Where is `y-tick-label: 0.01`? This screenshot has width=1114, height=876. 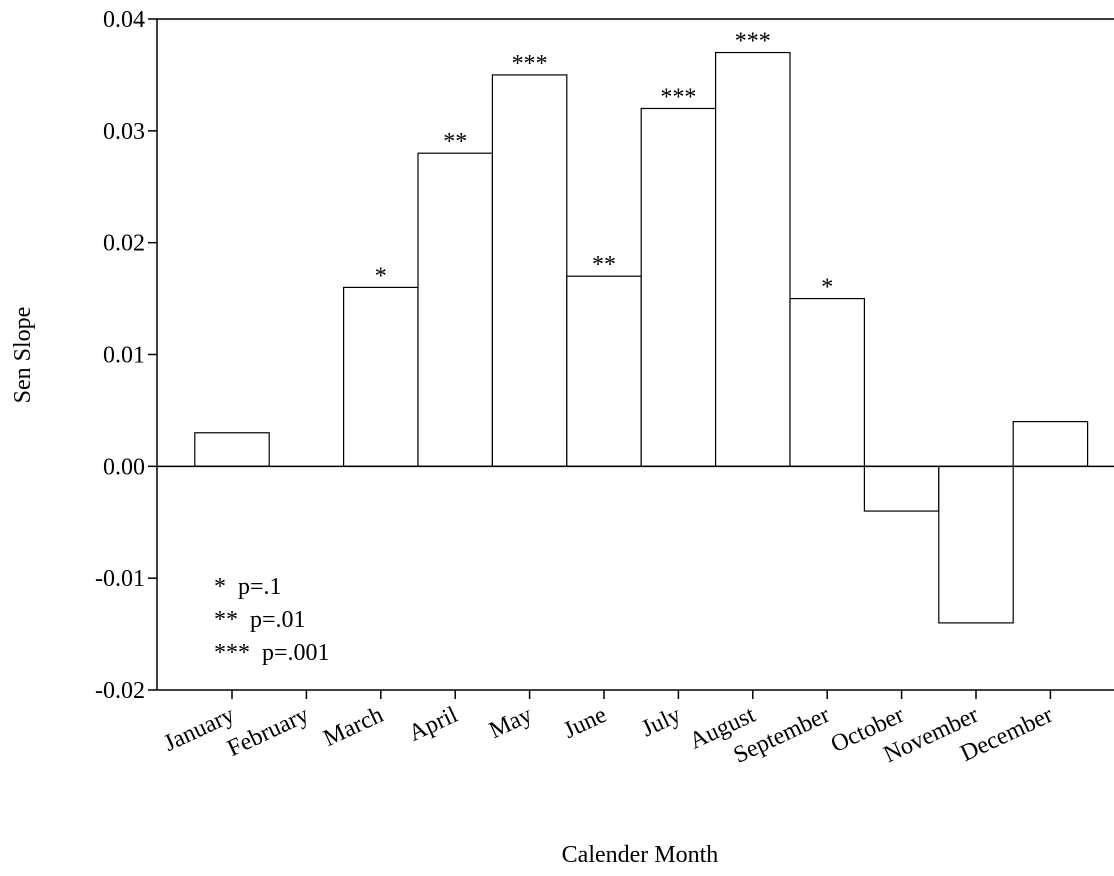
y-tick-label: 0.01 is located at coordinates (124, 356).